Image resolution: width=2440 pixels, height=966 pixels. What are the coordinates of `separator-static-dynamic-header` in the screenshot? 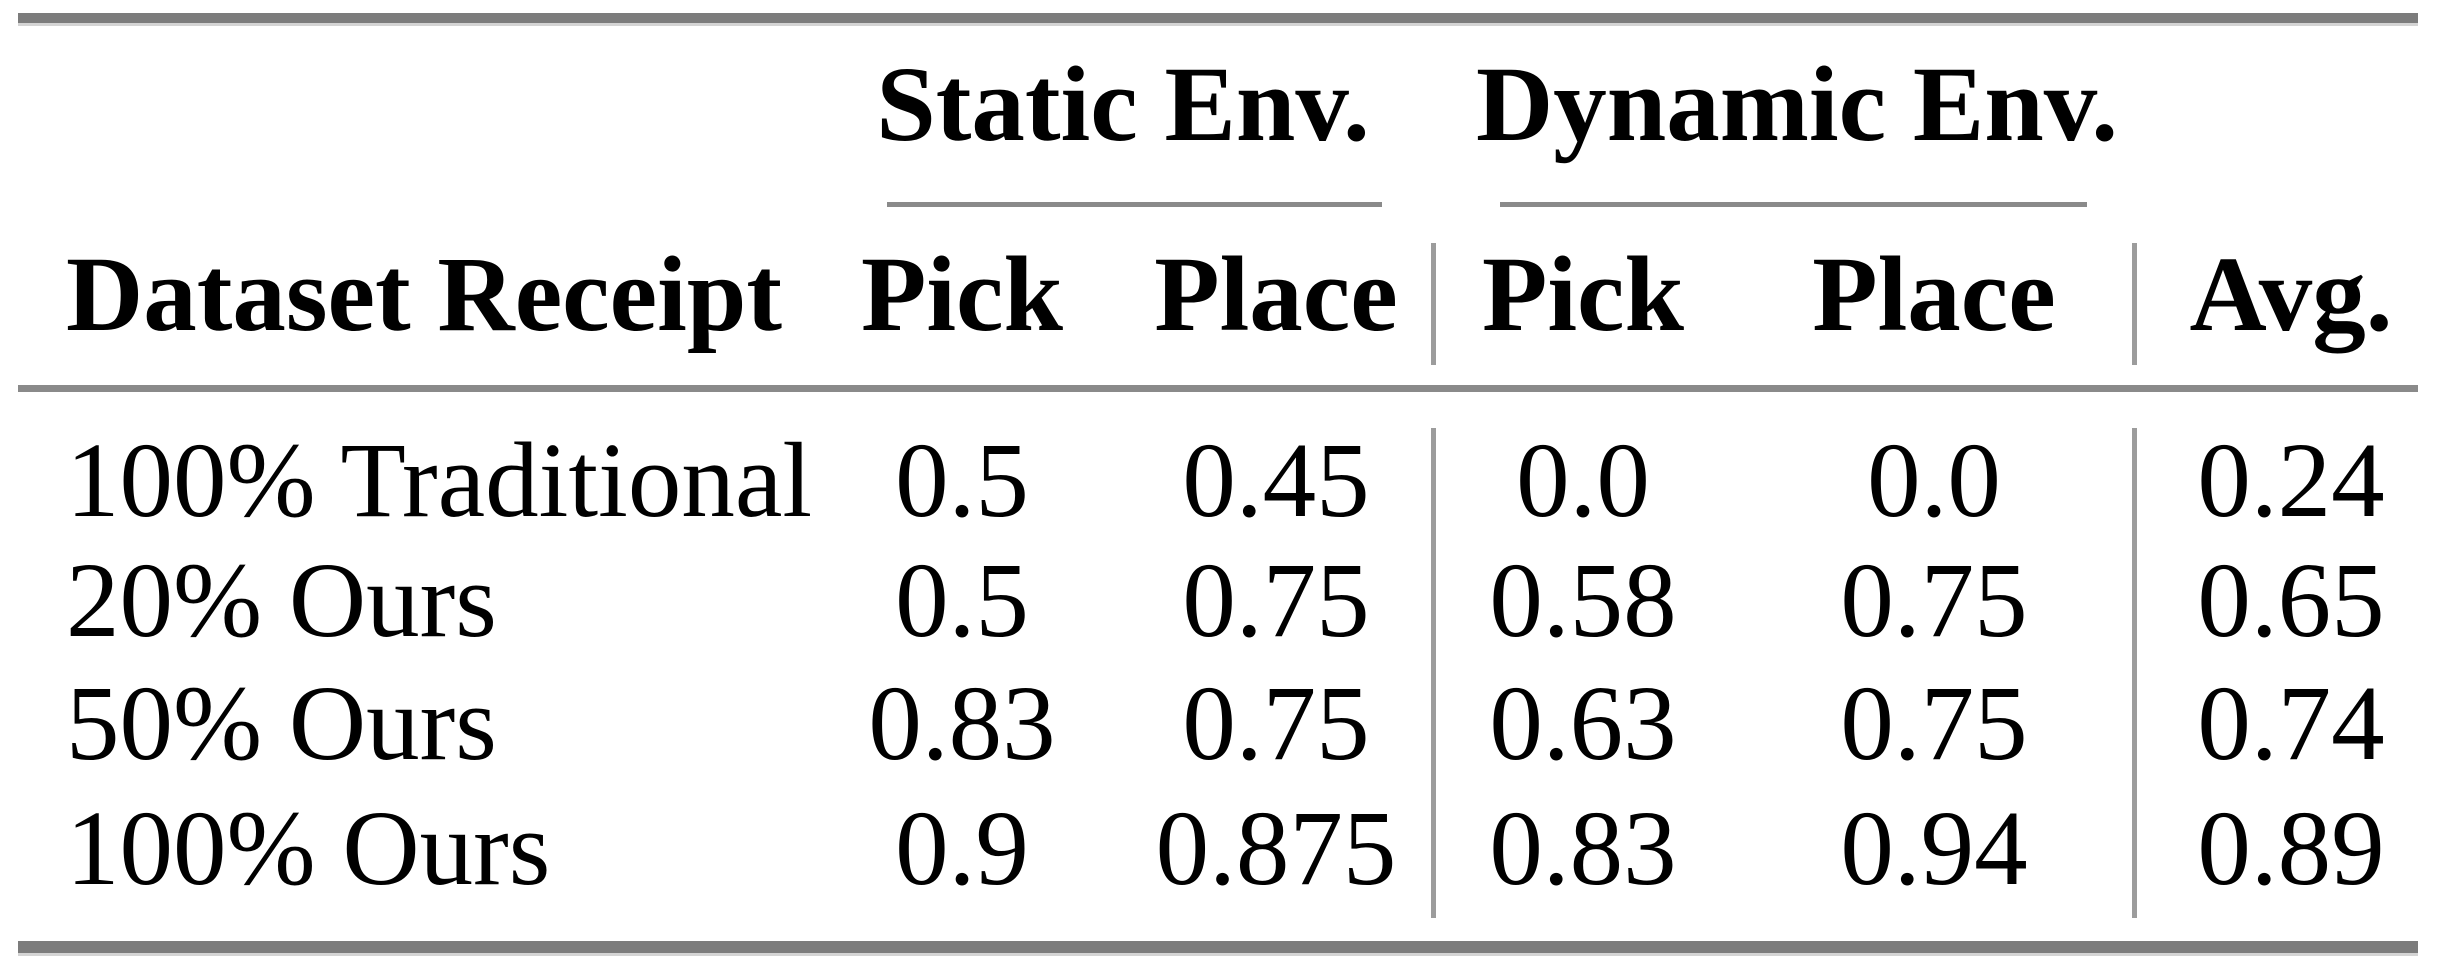 It's located at (1433, 304).